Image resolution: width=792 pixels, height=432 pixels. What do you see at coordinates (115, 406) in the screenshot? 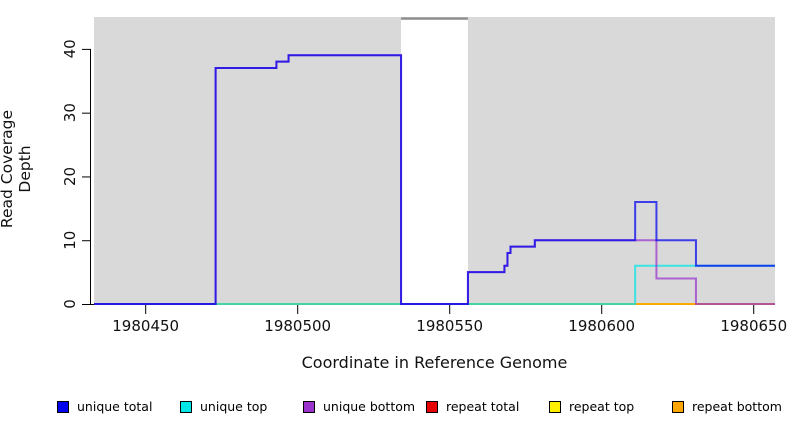
I see `legend-label: unique total` at bounding box center [115, 406].